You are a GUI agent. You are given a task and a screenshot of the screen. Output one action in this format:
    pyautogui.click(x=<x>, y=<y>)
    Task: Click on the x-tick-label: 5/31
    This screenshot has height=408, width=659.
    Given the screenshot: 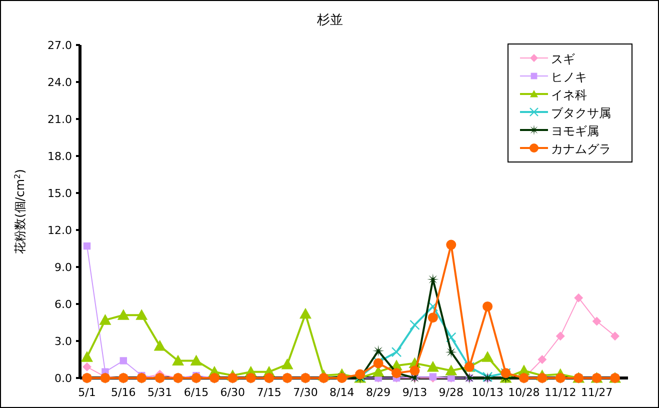 What is the action you would take?
    pyautogui.click(x=159, y=392)
    